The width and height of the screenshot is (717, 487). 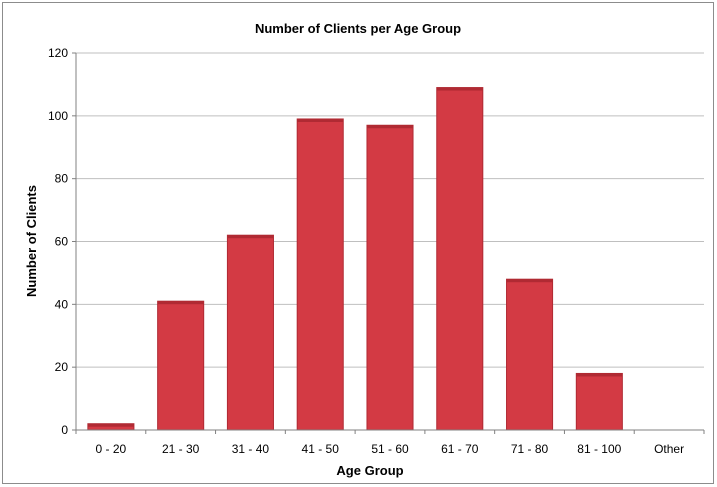 I want to click on y-tick-label: 40, so click(x=62, y=304).